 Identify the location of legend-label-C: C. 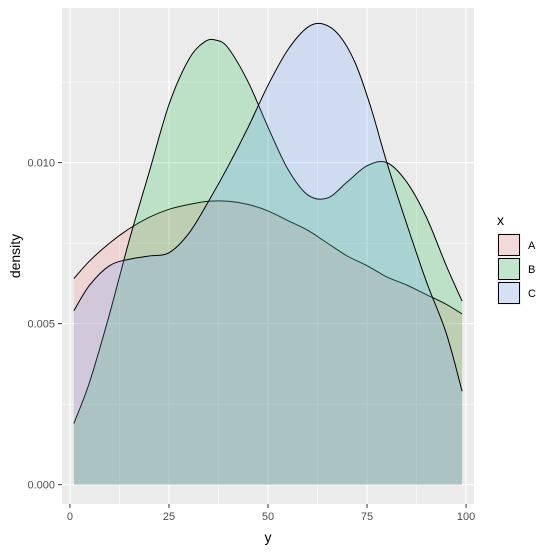
(532, 294).